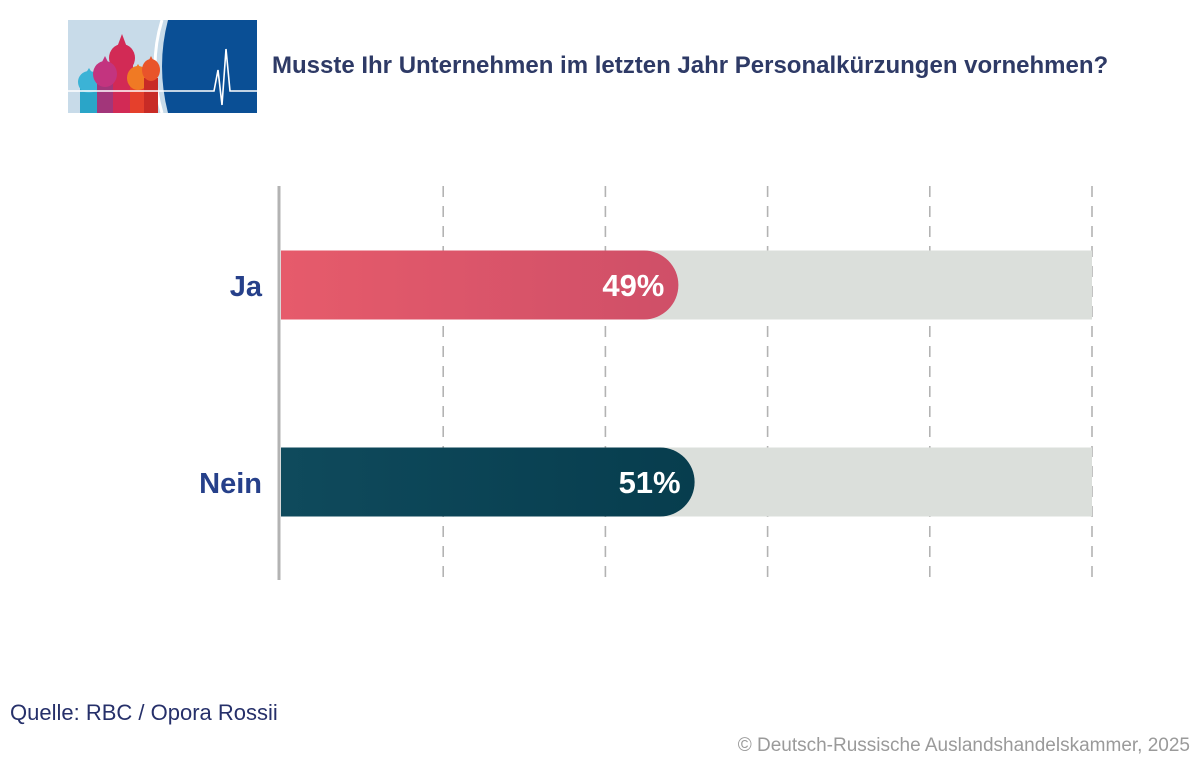  I want to click on category-label-ja: Ja, so click(246, 287).